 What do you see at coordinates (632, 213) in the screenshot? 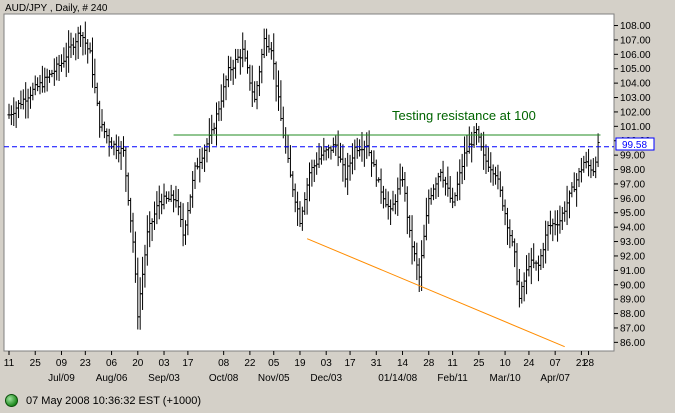
I see `y-tick-label: 95.00` at bounding box center [632, 213].